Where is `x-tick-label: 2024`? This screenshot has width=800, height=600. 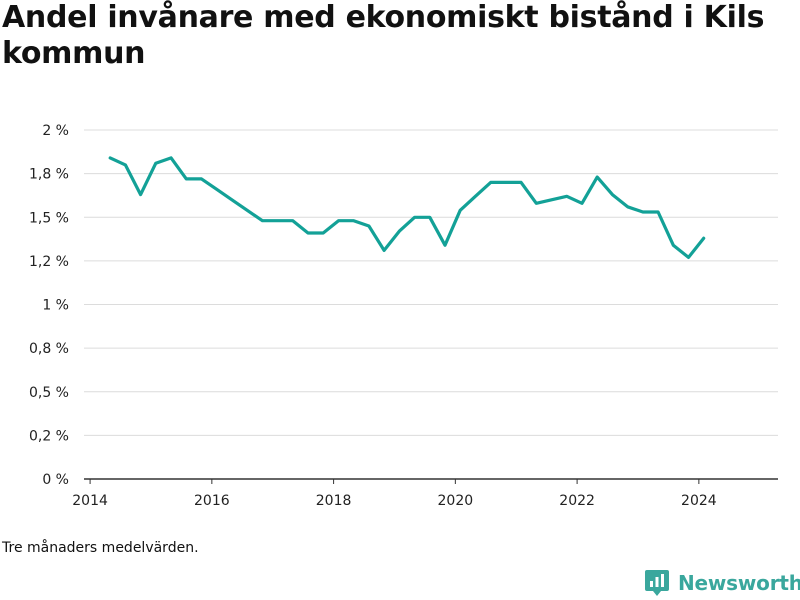 x-tick-label: 2024 is located at coordinates (699, 501).